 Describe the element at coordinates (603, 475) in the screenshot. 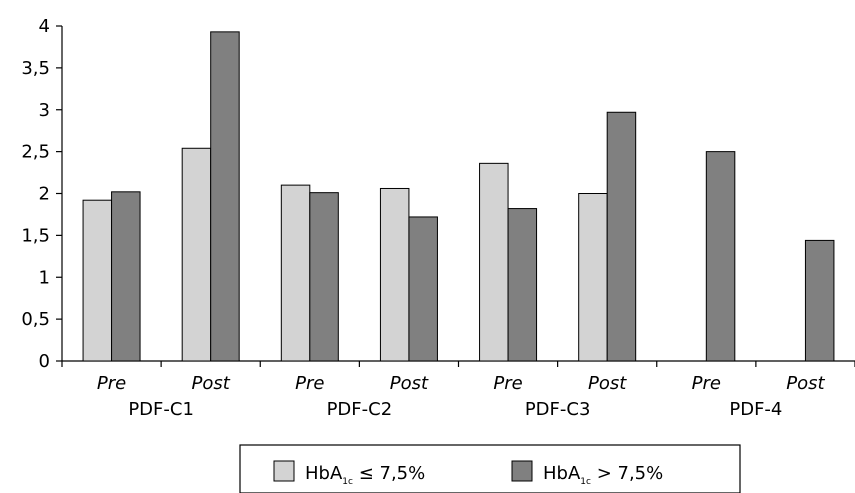

I see `legend-label-high: HbA1c > 7,5%` at that location.